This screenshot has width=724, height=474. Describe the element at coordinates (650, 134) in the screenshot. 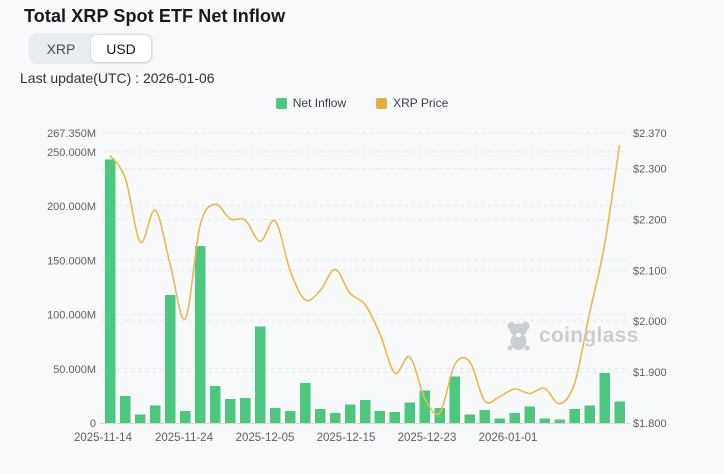

I see `right-axis-tick-label: $2.370` at that location.